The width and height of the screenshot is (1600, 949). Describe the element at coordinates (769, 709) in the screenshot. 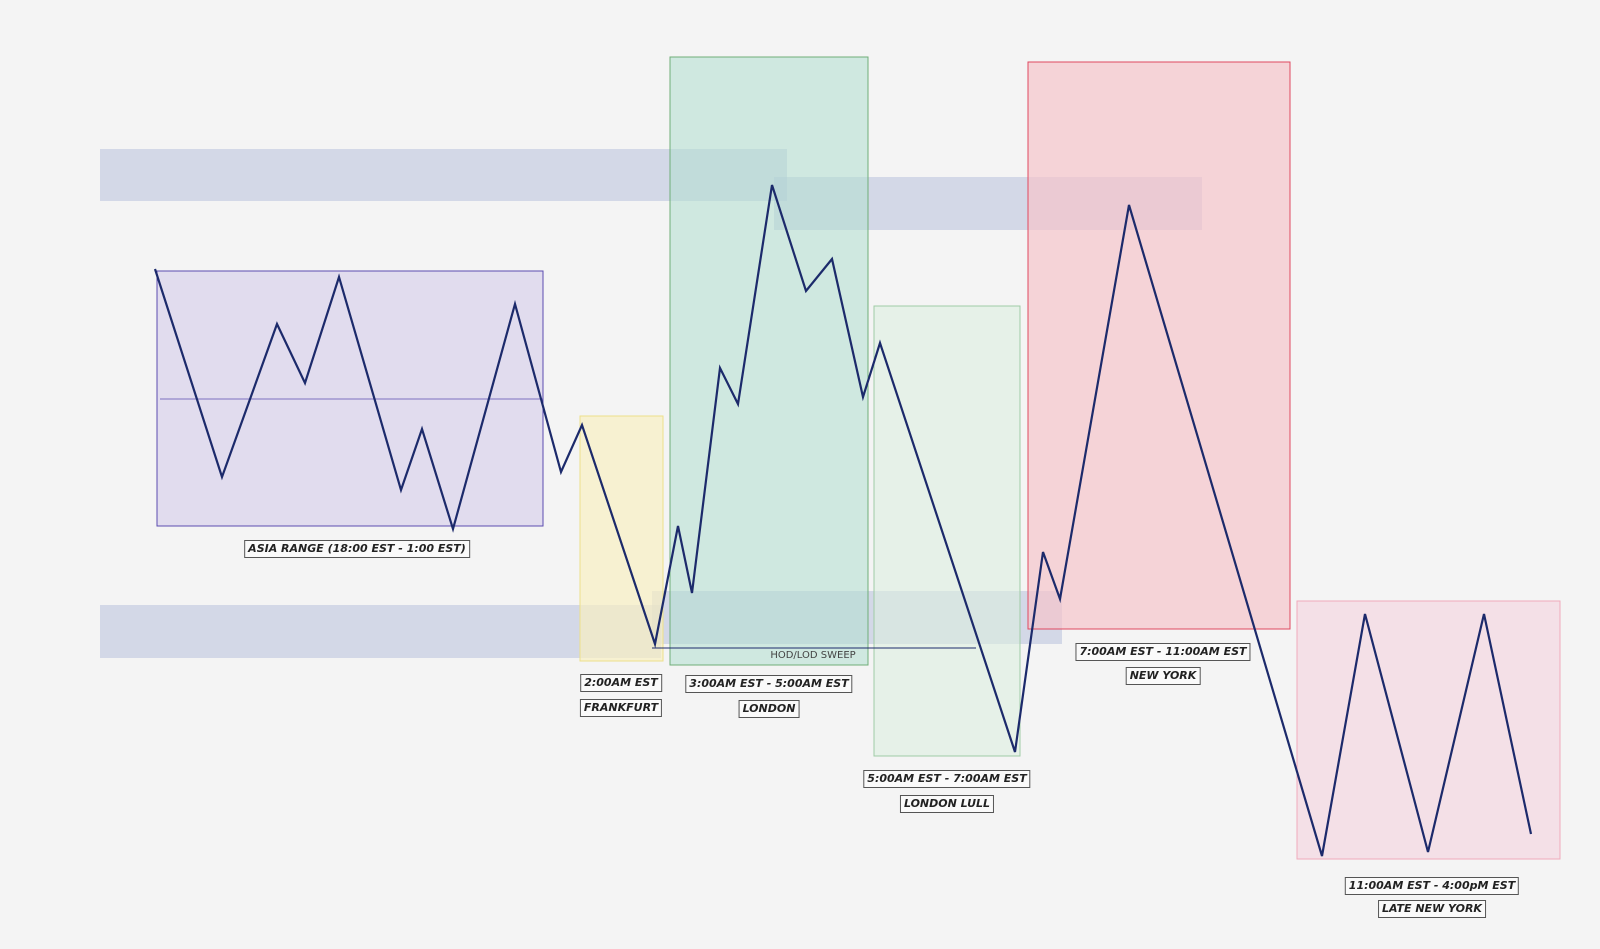

I see `london-name-label: LONDON` at that location.